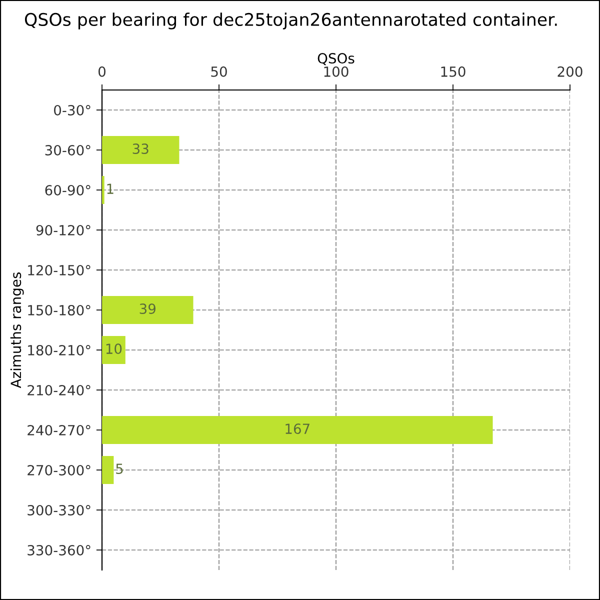 The width and height of the screenshot is (600, 600). What do you see at coordinates (453, 71) in the screenshot?
I see `x-tick-label: 150` at bounding box center [453, 71].